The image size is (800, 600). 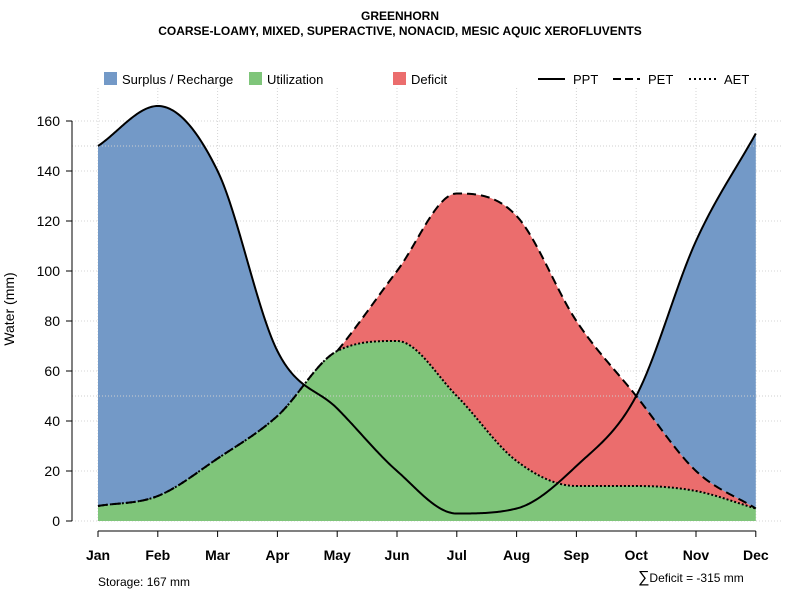 I want to click on x-tick-label: Aug, so click(x=516, y=555).